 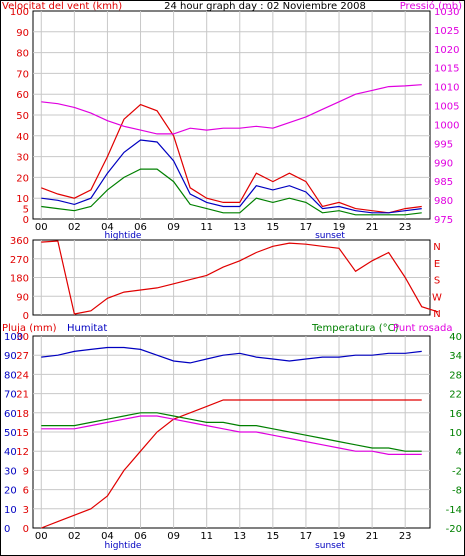 I want to click on humidity-ytick-90: 90, so click(x=10, y=356).